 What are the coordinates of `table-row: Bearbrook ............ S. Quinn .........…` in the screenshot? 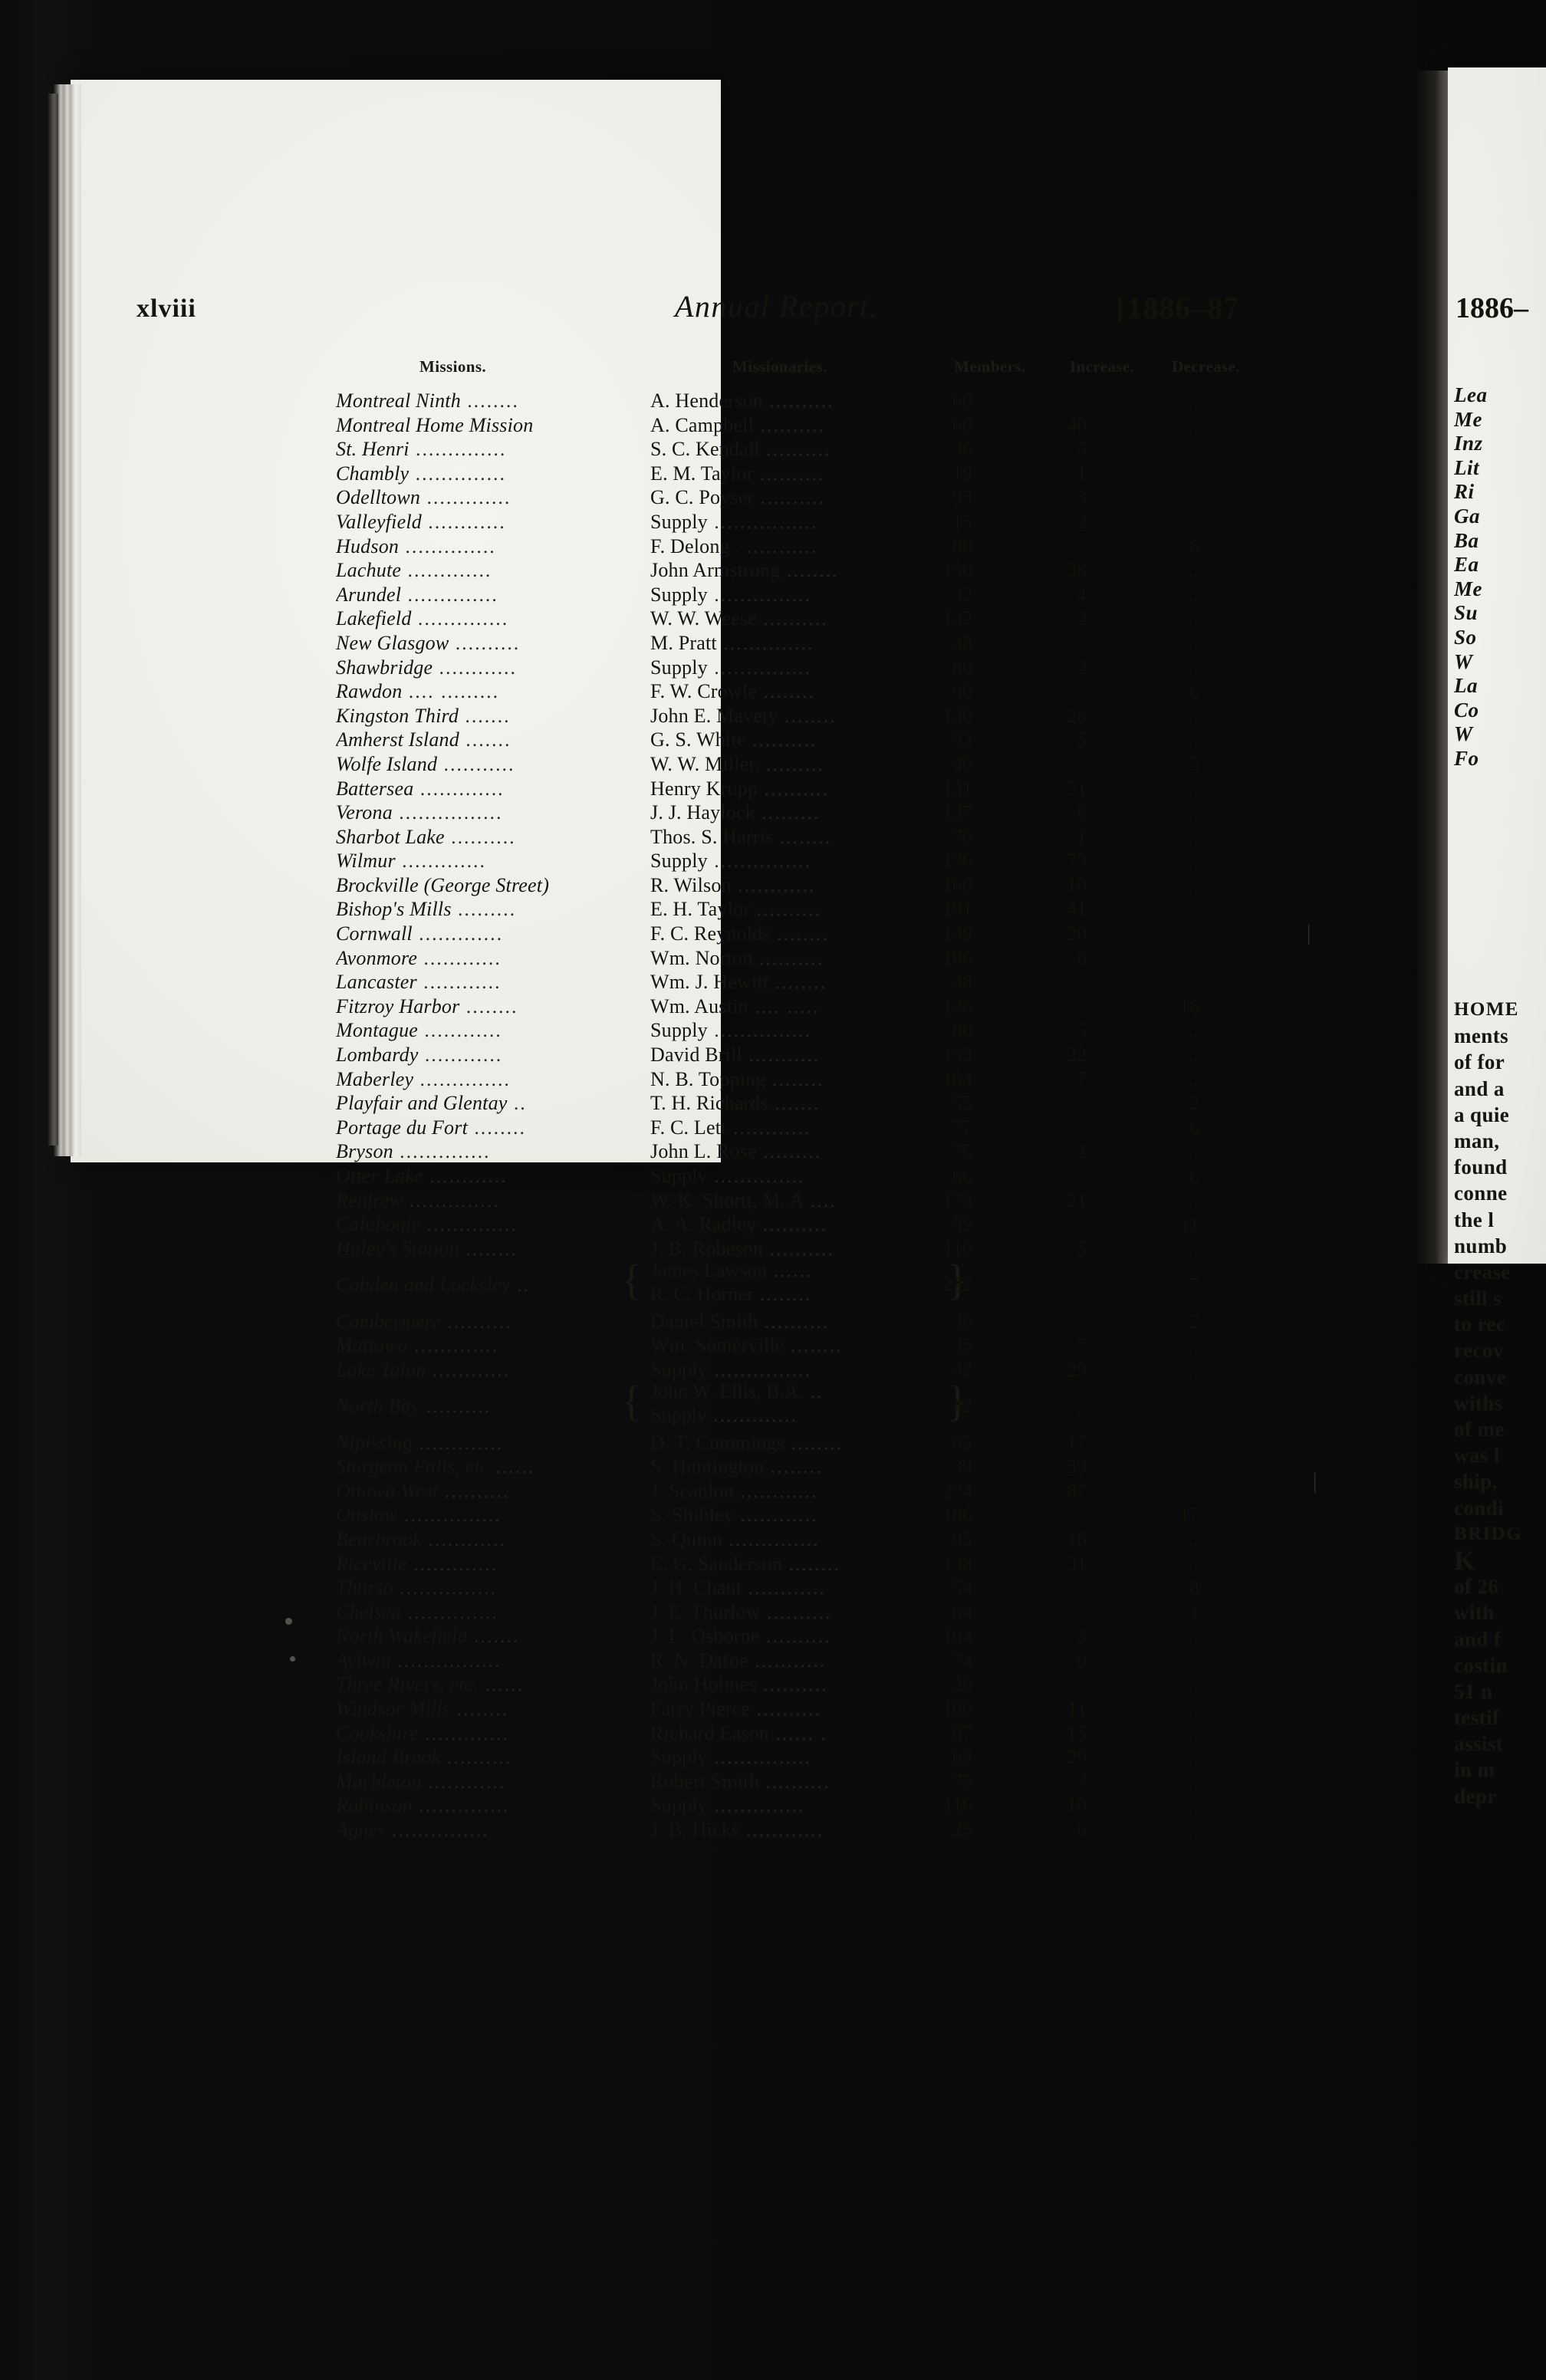 It's located at (773, 1540).